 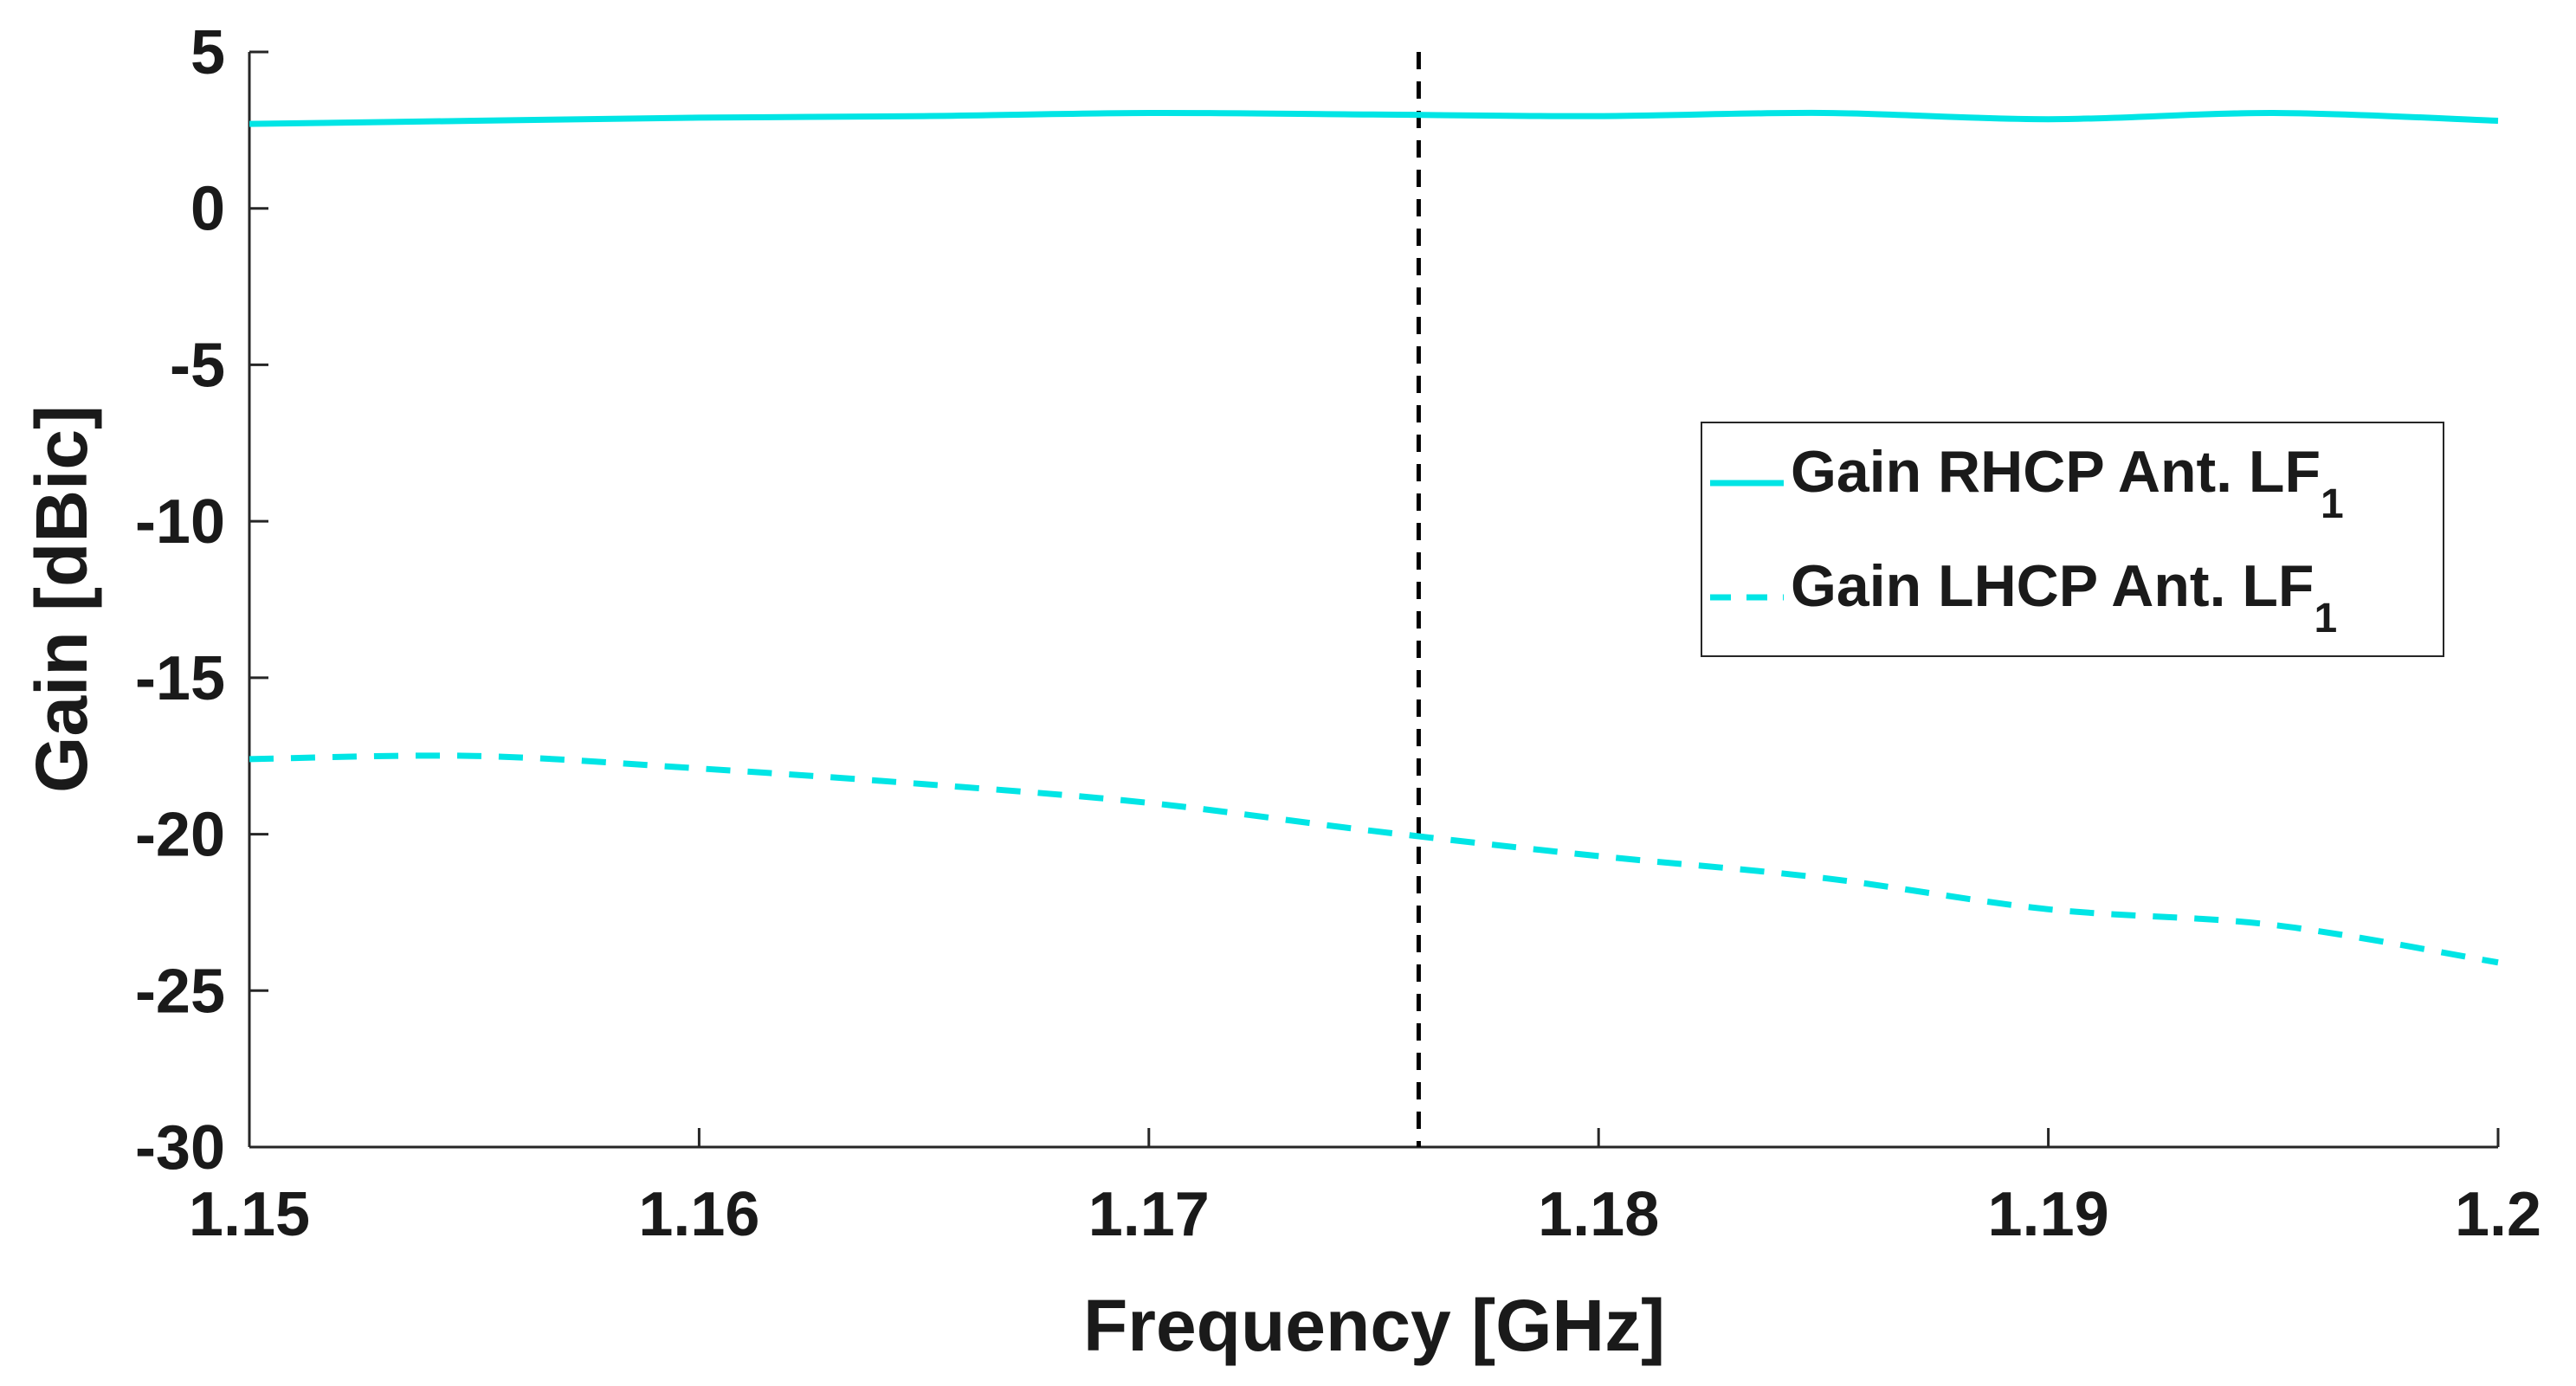 What do you see at coordinates (180, 678) in the screenshot?
I see `y-tick-label: -15` at bounding box center [180, 678].